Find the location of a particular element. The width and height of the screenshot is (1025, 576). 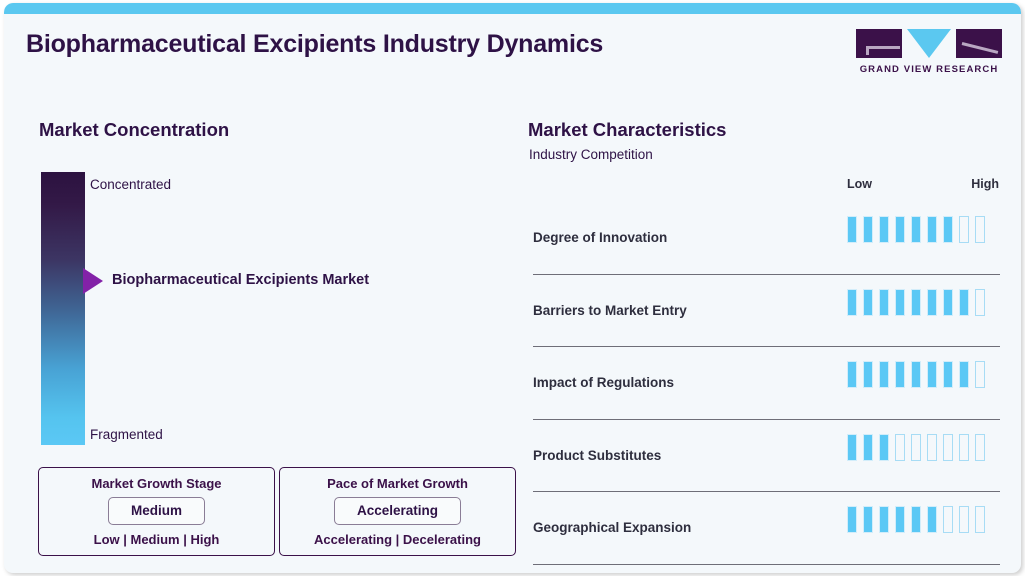

characteristic-label: Geographical Expansion is located at coordinates (612, 528).